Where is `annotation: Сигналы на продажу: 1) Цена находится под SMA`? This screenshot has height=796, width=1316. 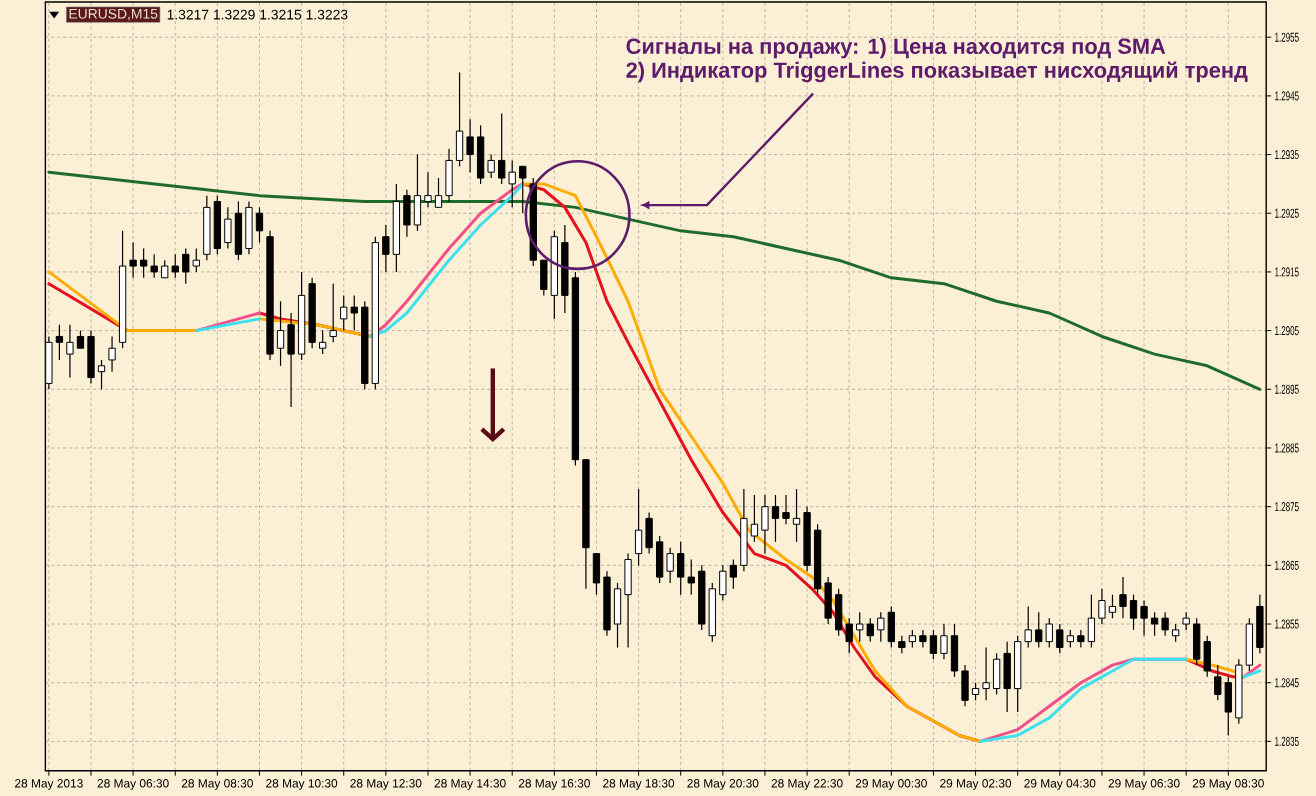 annotation: Сигналы на продажу: 1) Цена находится под SMA is located at coordinates (896, 47).